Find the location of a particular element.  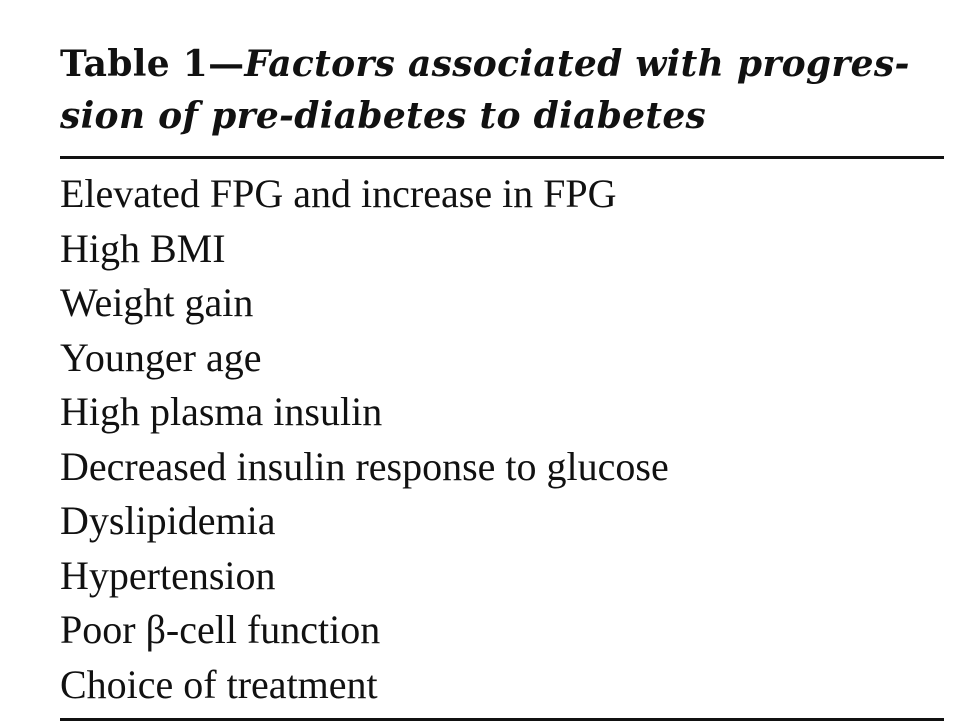

factor-row: Elevated FPG and increase in FPG is located at coordinates (338, 193).